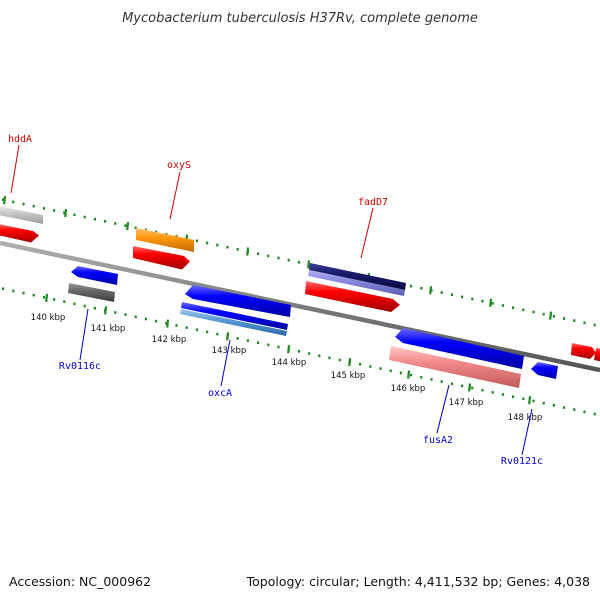 This screenshot has width=600, height=600. I want to click on feature-fadD7-navy, so click(357, 276).